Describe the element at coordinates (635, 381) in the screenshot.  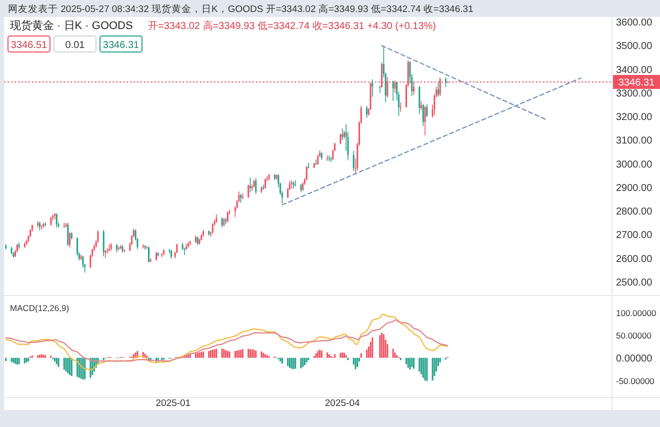
I see `y-tick-label: -50.00000` at that location.